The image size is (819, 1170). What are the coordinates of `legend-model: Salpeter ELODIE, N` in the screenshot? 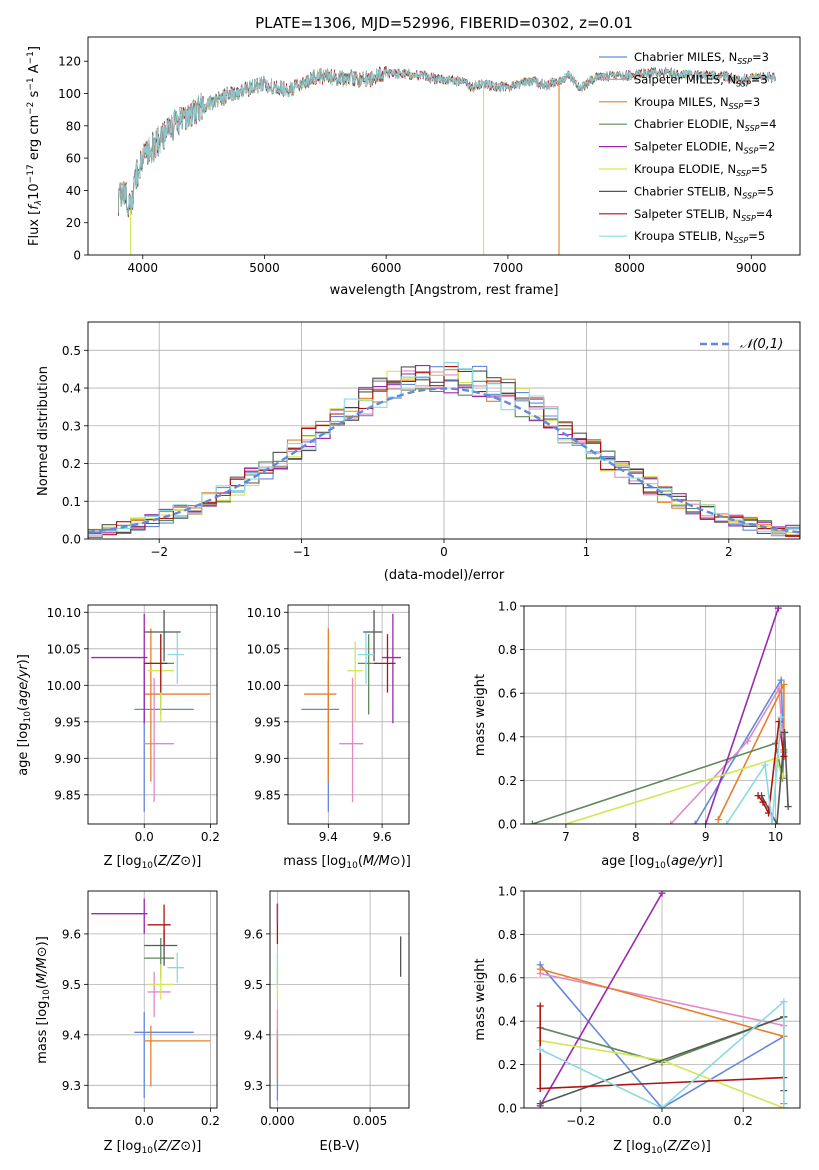 It's located at (689, 147).